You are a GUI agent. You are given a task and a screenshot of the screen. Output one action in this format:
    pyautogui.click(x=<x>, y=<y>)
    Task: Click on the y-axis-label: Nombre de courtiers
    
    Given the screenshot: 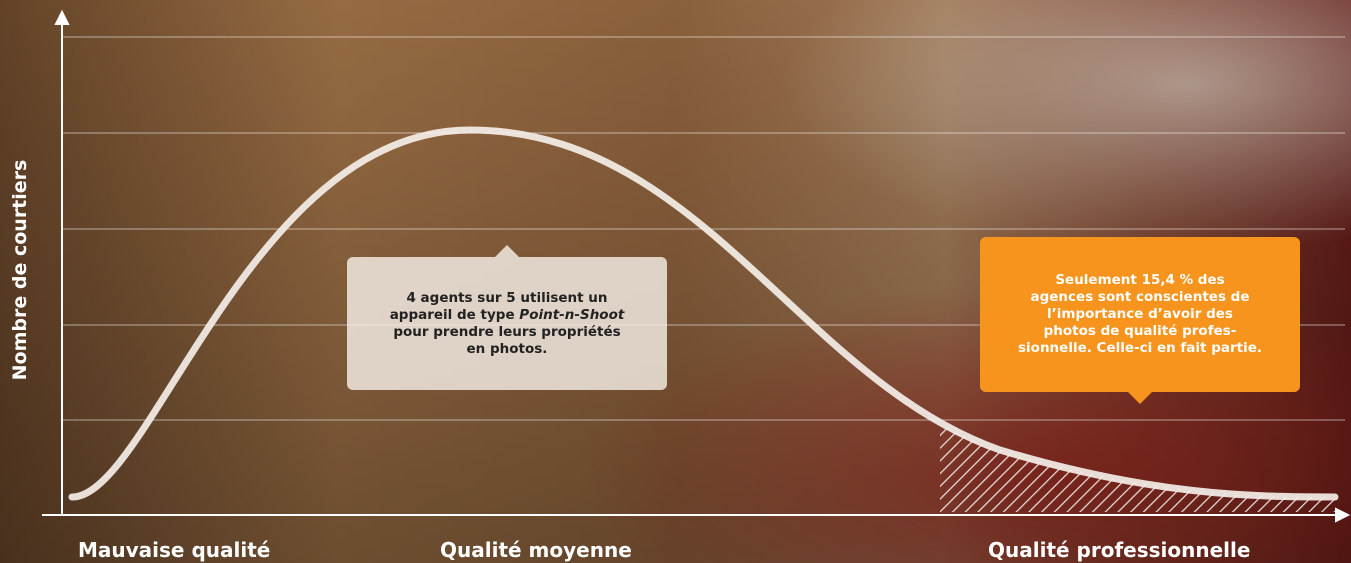 What is the action you would take?
    pyautogui.click(x=20, y=270)
    